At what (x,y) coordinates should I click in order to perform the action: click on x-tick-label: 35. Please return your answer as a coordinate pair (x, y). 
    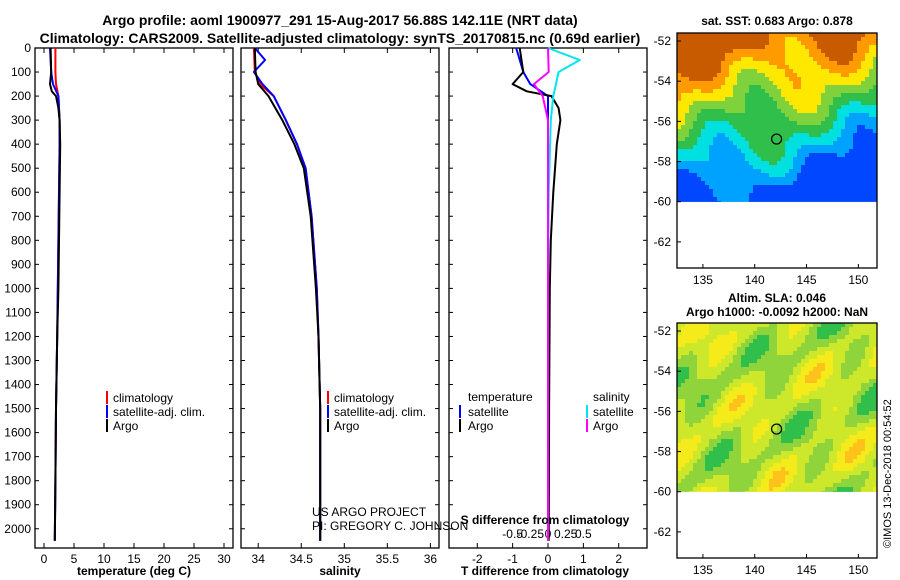
    Looking at the image, I should click on (345, 559).